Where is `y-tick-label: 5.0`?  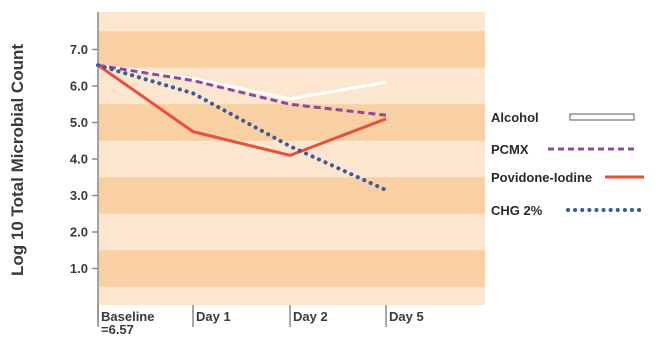
y-tick-label: 5.0 is located at coordinates (79, 122).